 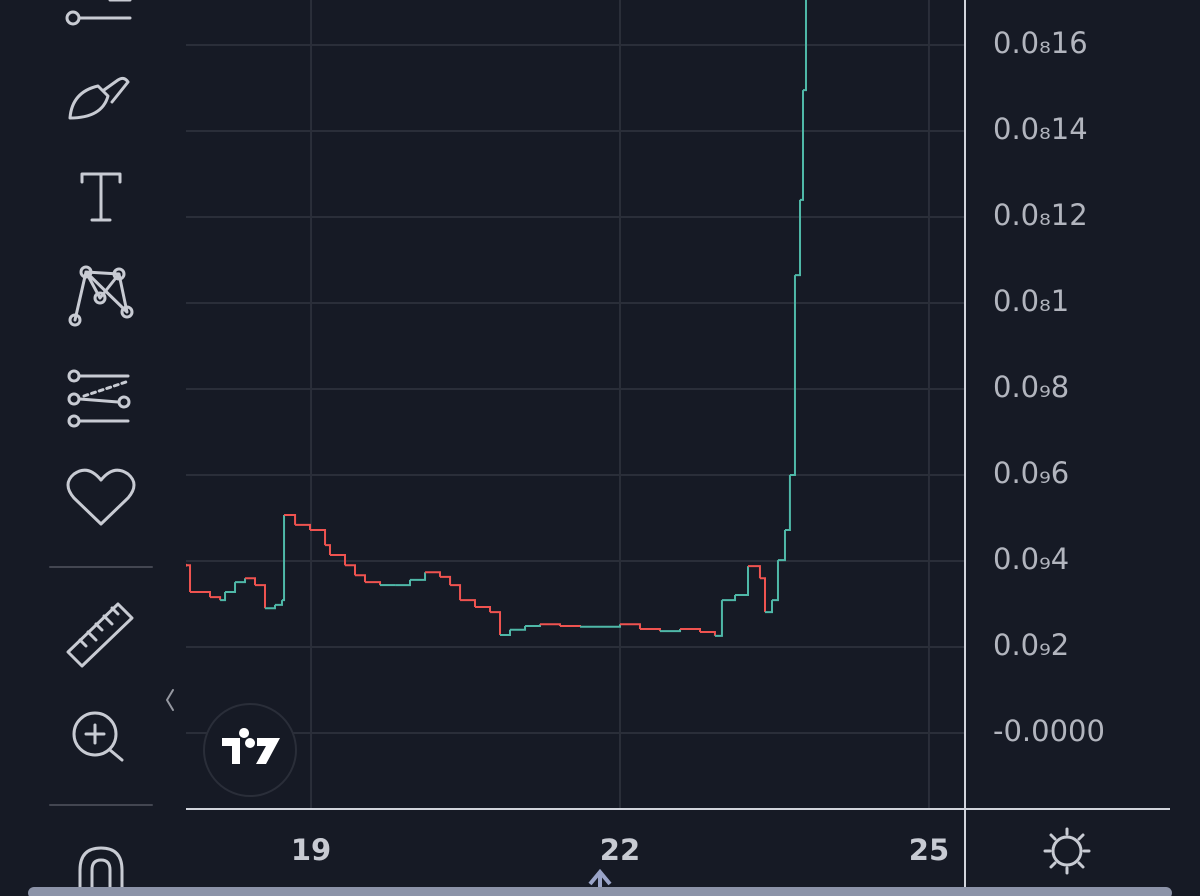 I want to click on ruler-tool, so click(x=100, y=635).